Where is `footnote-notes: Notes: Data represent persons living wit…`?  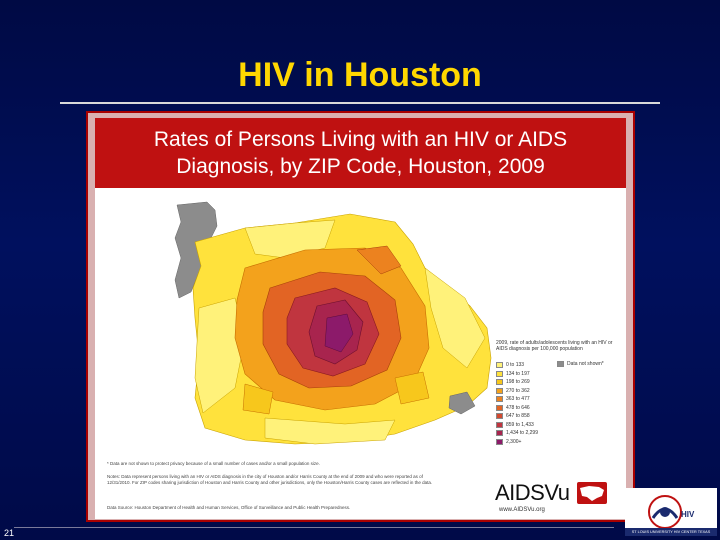
footnote-notes: Notes: Data represent persons living wit… is located at coordinates (270, 479).